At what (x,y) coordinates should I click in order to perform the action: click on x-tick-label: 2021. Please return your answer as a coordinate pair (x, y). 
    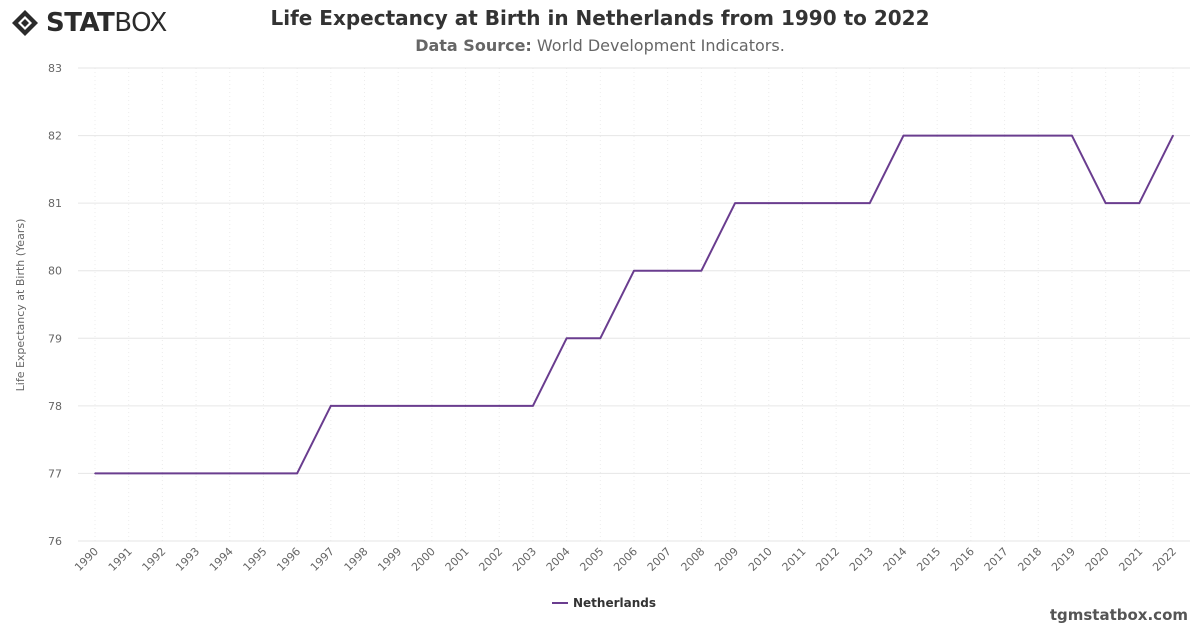
    Looking at the image, I should click on (1130, 559).